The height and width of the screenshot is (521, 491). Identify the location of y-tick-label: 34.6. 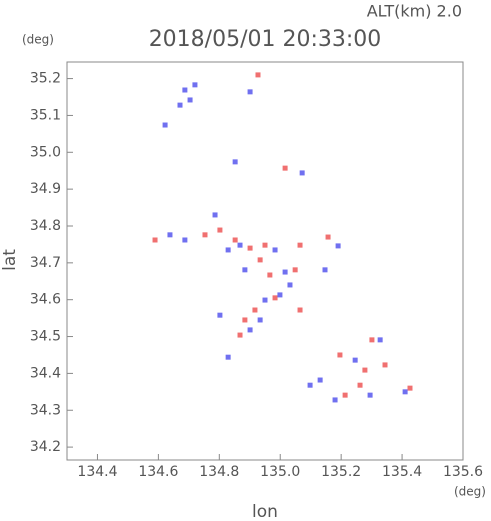
(45, 300).